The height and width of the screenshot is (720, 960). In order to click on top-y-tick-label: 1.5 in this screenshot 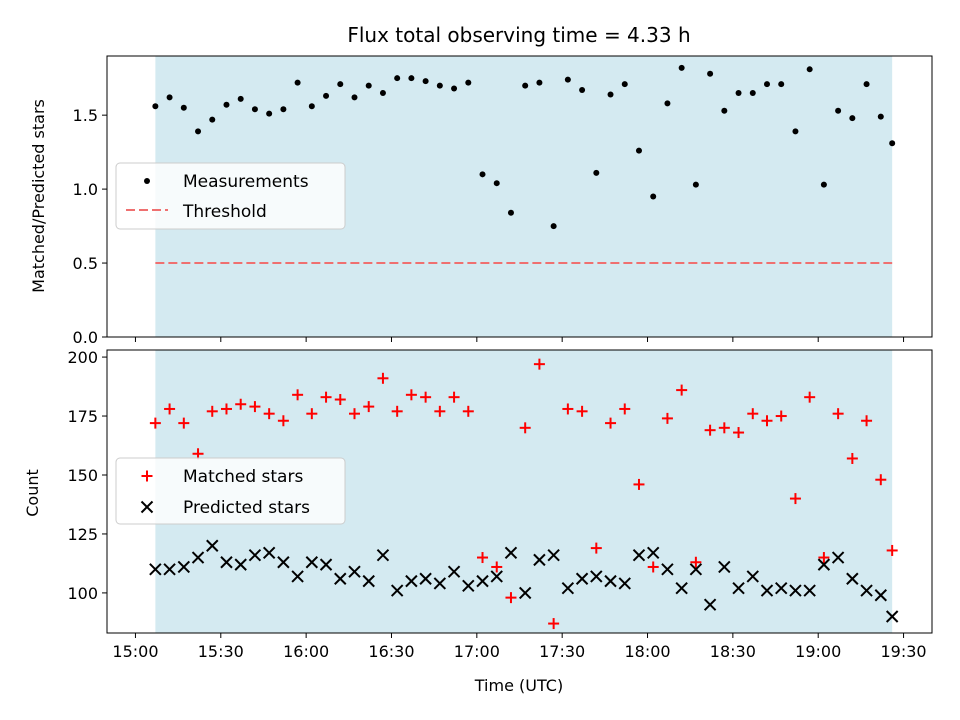, I will do `click(85, 115)`.